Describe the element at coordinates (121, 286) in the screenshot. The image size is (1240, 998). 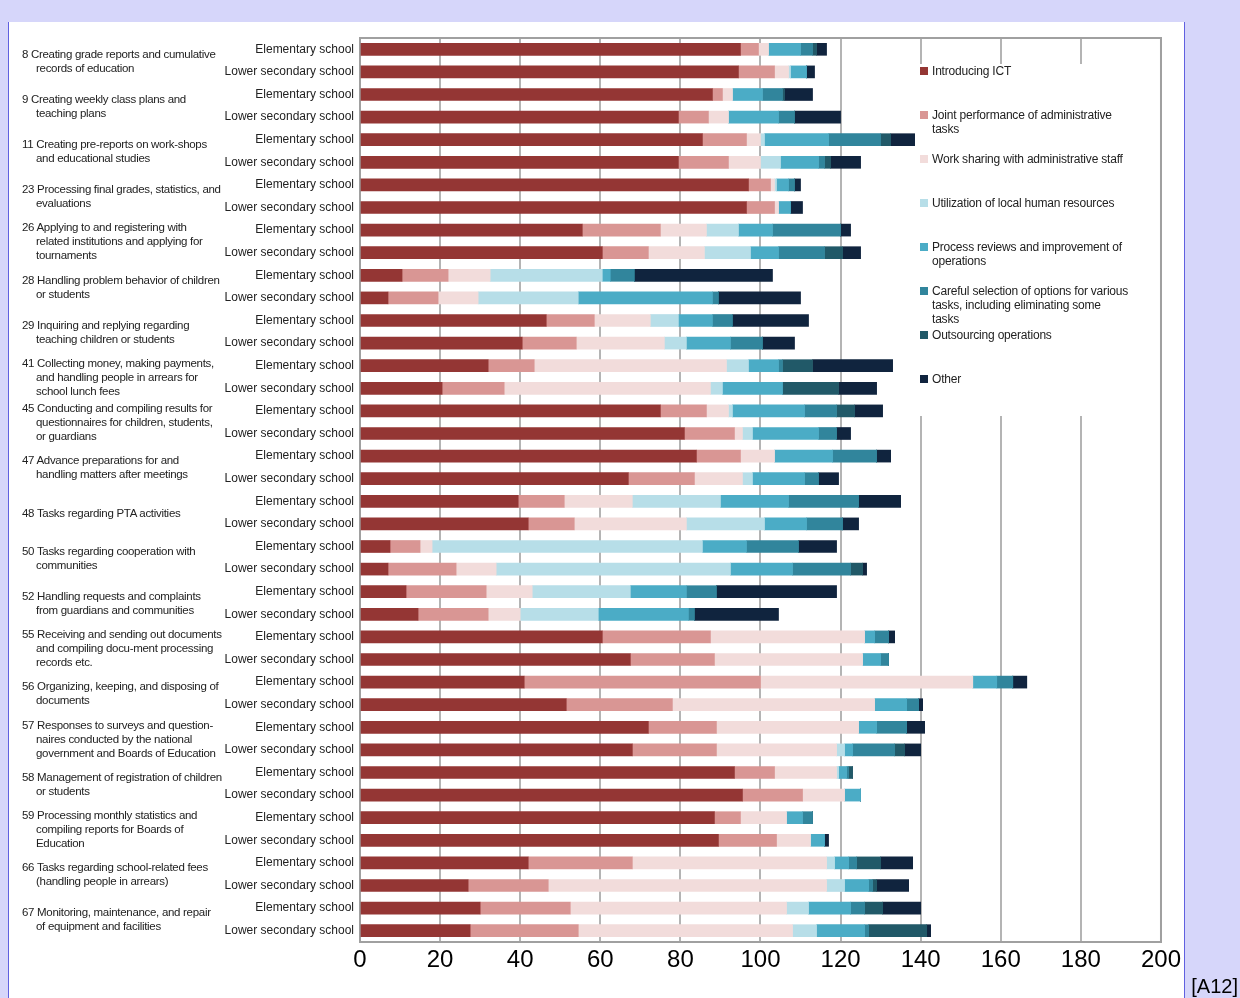
I see `text: 28 Handling problem behavior of children or students` at that location.